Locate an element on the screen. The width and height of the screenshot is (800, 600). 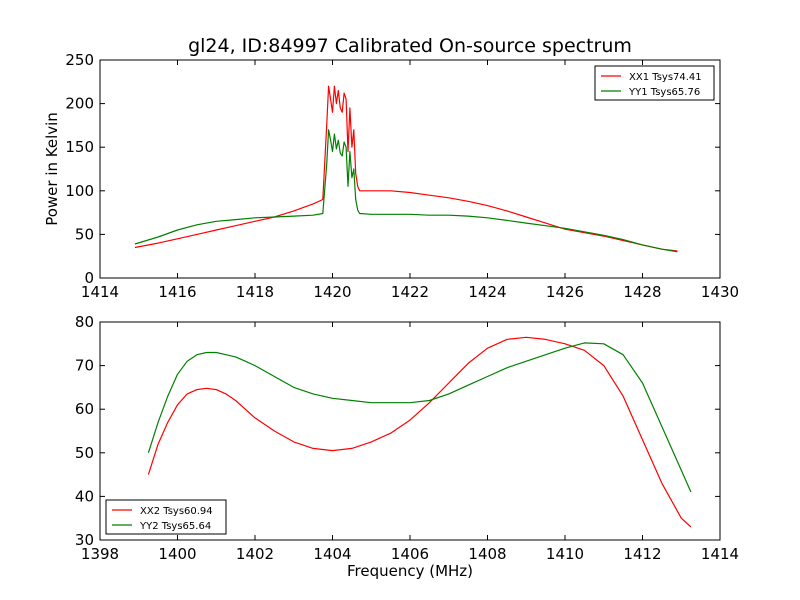
y-tick-label: 150 is located at coordinates (79, 147).